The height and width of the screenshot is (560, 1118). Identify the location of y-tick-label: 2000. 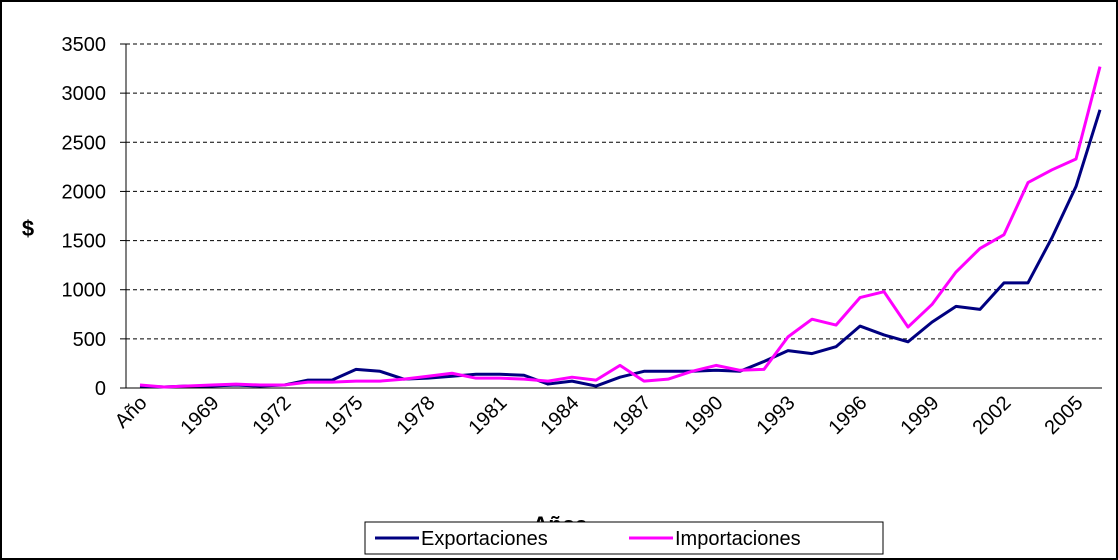
(84, 192).